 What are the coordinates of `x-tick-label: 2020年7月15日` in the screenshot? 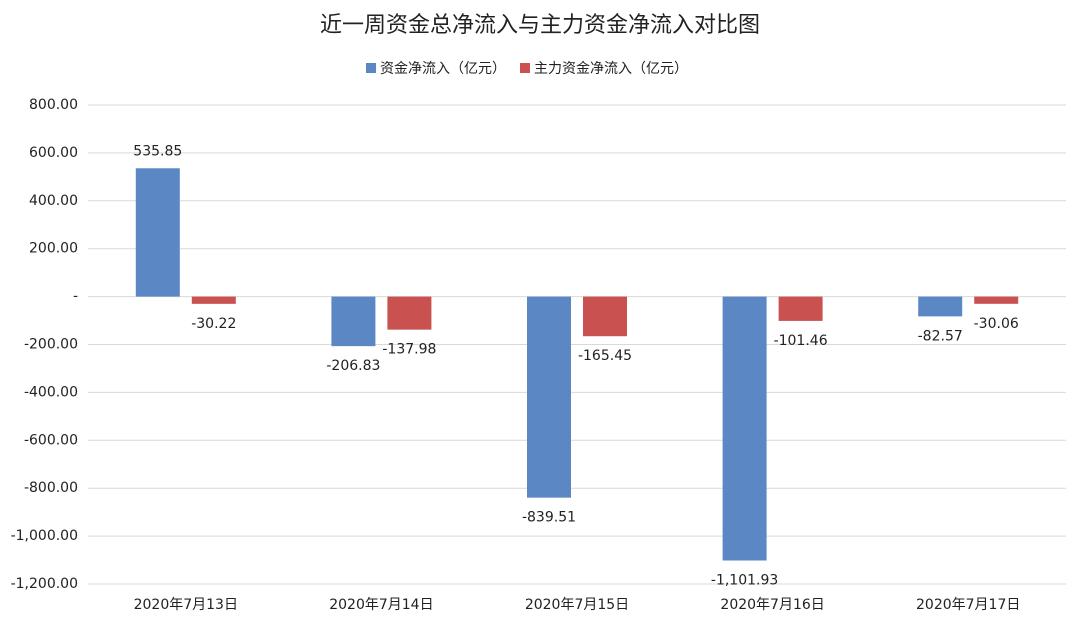 It's located at (577, 605).